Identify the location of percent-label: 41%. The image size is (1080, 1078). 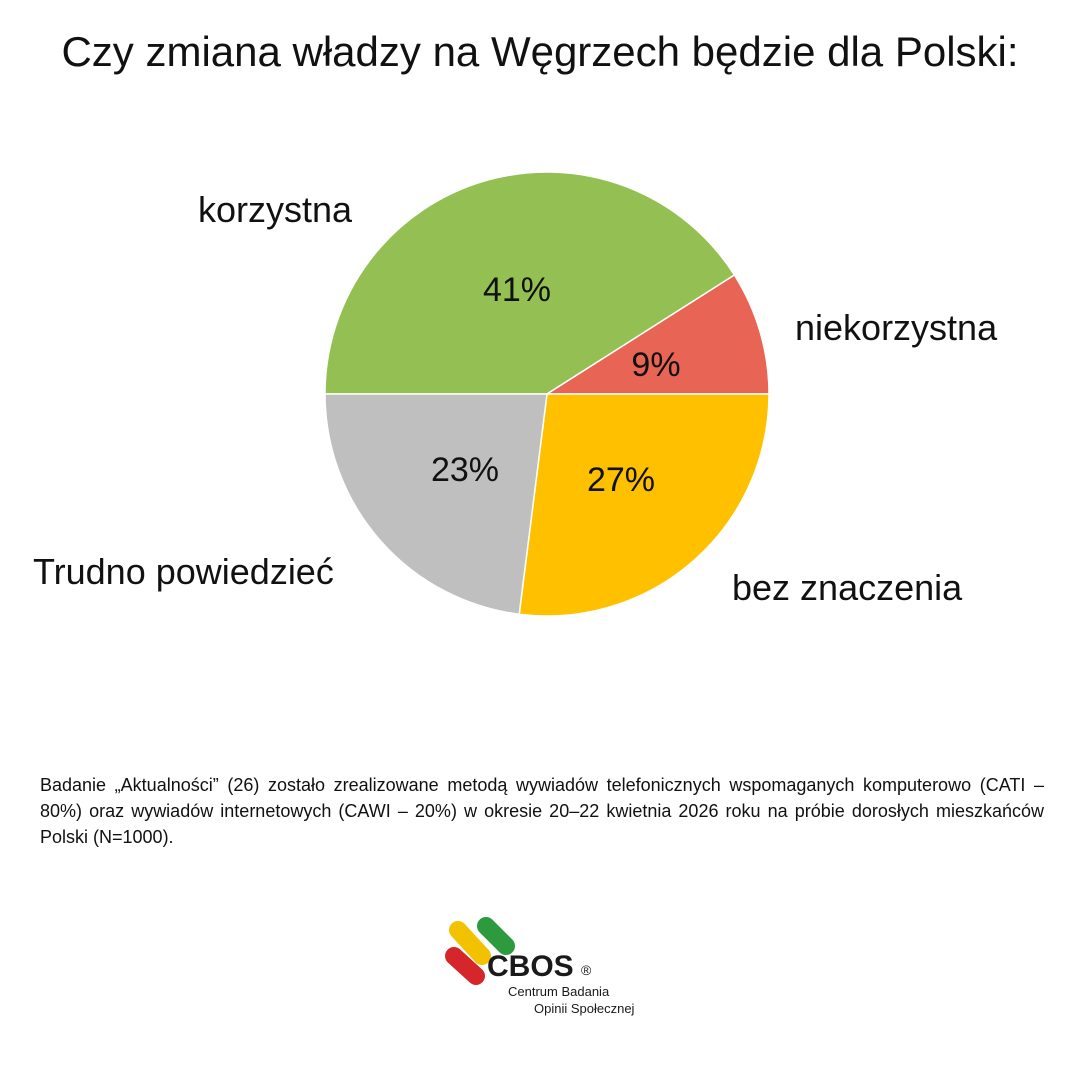
(517, 290).